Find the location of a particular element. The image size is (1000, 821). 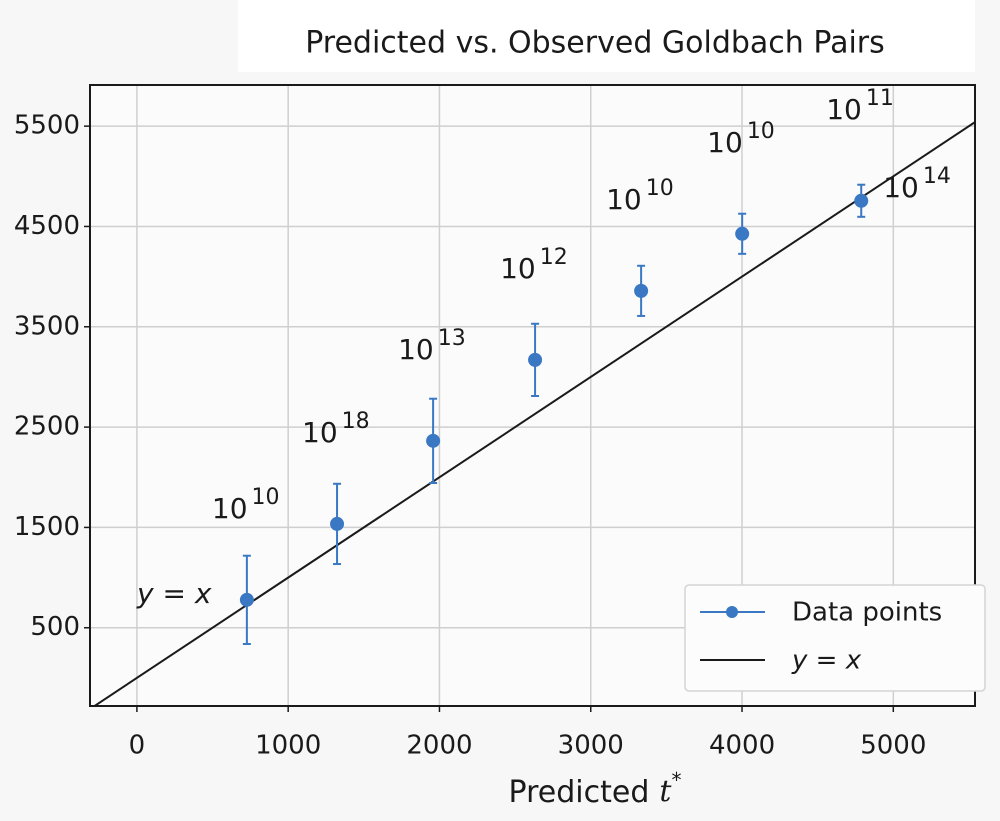

label-exponent: 14 is located at coordinates (937, 176).